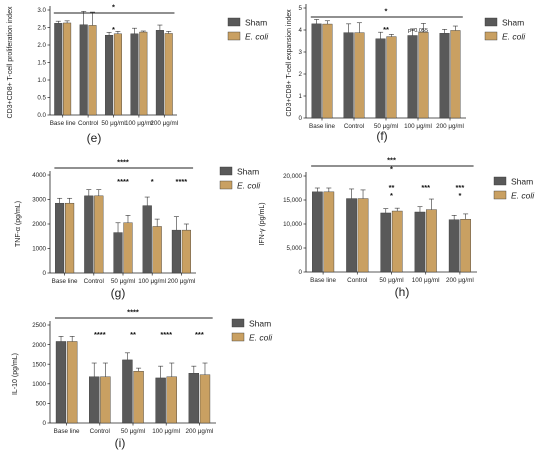 Image resolution: width=550 pixels, height=452 pixels. Describe the element at coordinates (41, 10) in the screenshot. I see `y-tick-label: 3.0` at that location.